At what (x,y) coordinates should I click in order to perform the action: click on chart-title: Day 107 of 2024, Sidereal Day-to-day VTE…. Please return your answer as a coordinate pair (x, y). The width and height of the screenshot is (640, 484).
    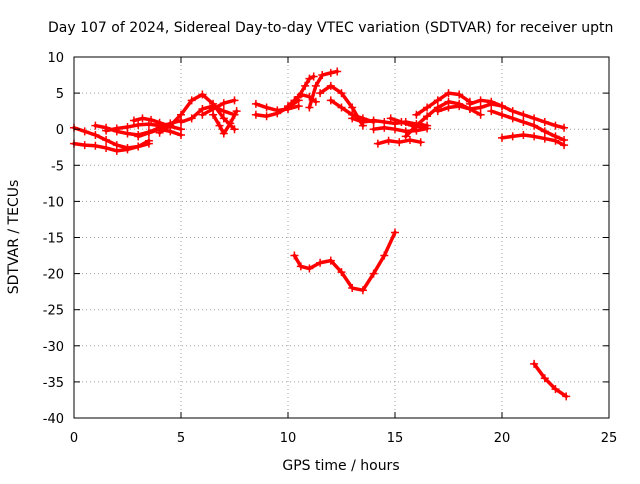
    Looking at the image, I should click on (330, 28).